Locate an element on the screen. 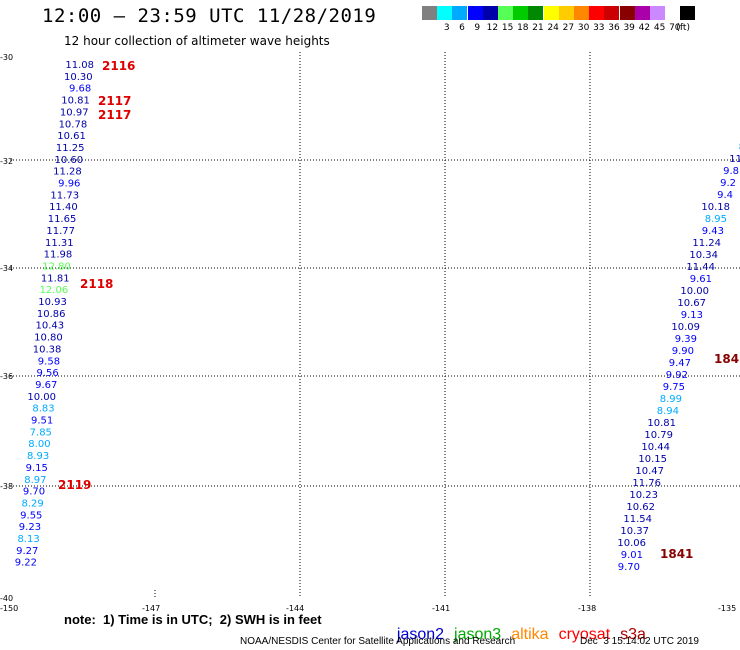 This screenshot has height=650, width=740. wave-height-value: 8.97 is located at coordinates (35, 480).